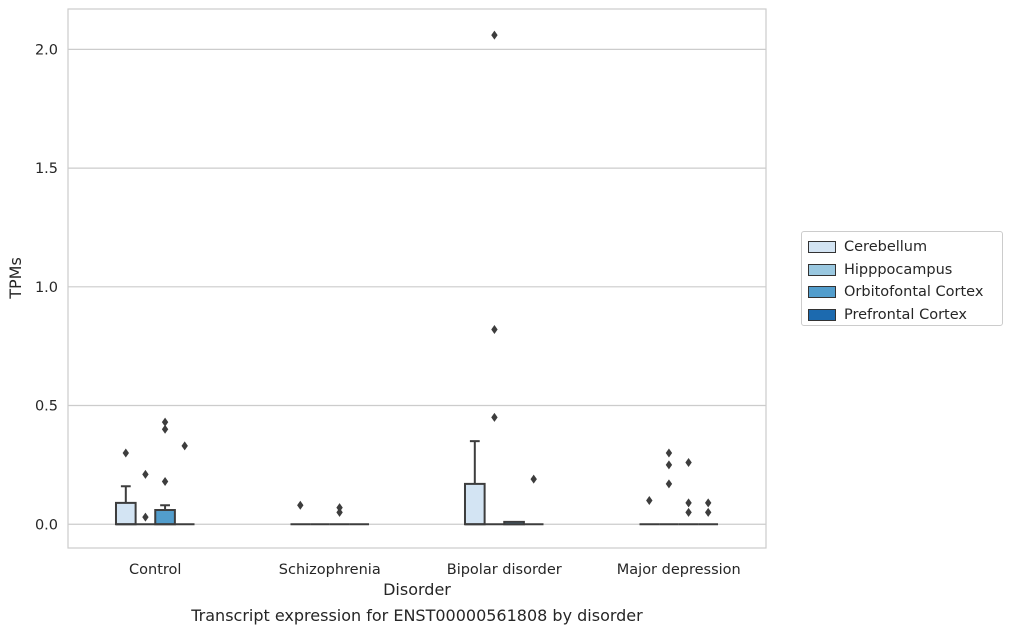 The image size is (1014, 634). Describe the element at coordinates (914, 292) in the screenshot. I see `legend-label: Orbitofontal Cortex` at that location.